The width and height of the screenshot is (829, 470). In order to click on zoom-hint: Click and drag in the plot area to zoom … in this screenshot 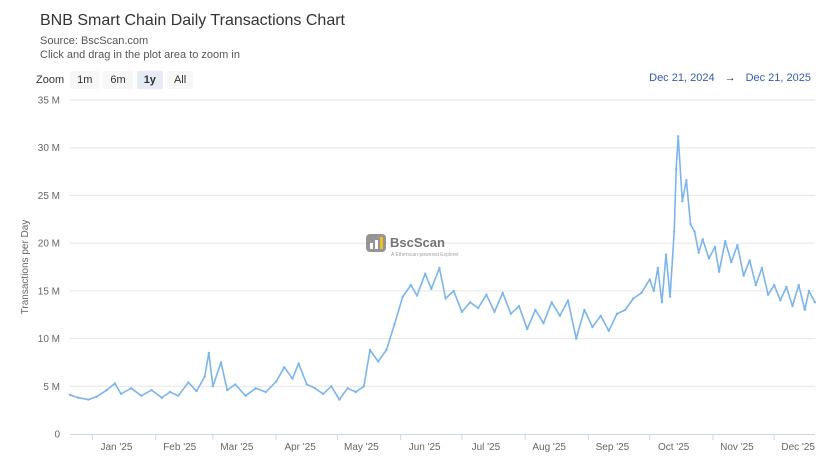, I will do `click(140, 55)`.